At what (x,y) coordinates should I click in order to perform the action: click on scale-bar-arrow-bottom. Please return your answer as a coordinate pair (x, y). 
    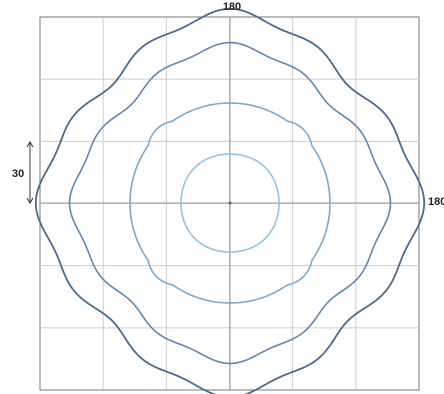
    Looking at the image, I should click on (30, 200).